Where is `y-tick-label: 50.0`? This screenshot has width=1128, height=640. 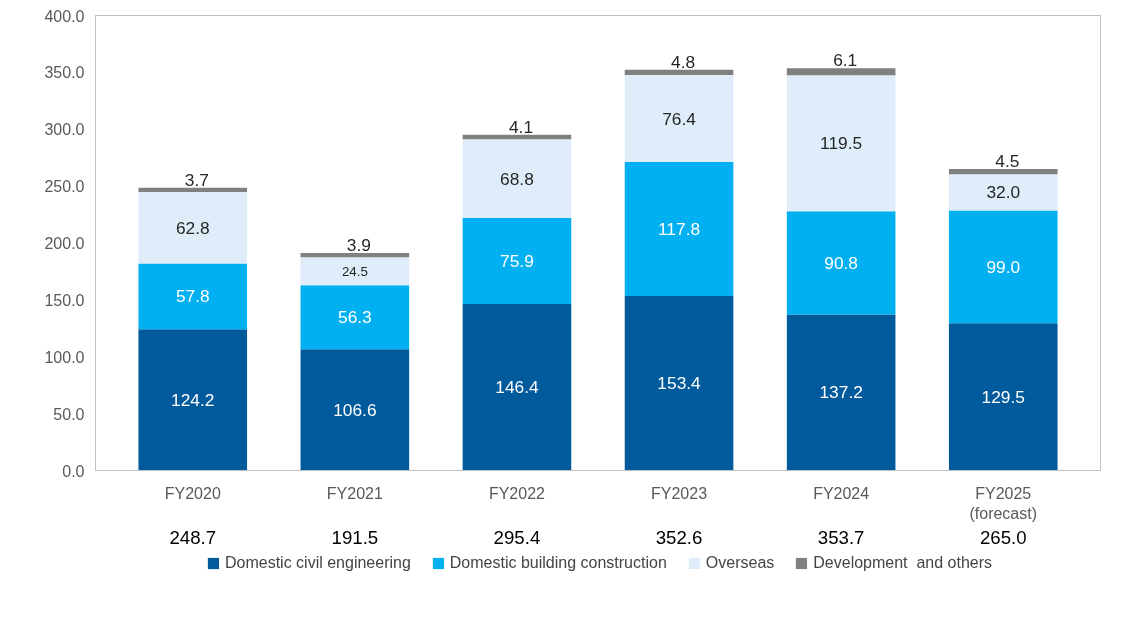
y-tick-label: 50.0 is located at coordinates (69, 414).